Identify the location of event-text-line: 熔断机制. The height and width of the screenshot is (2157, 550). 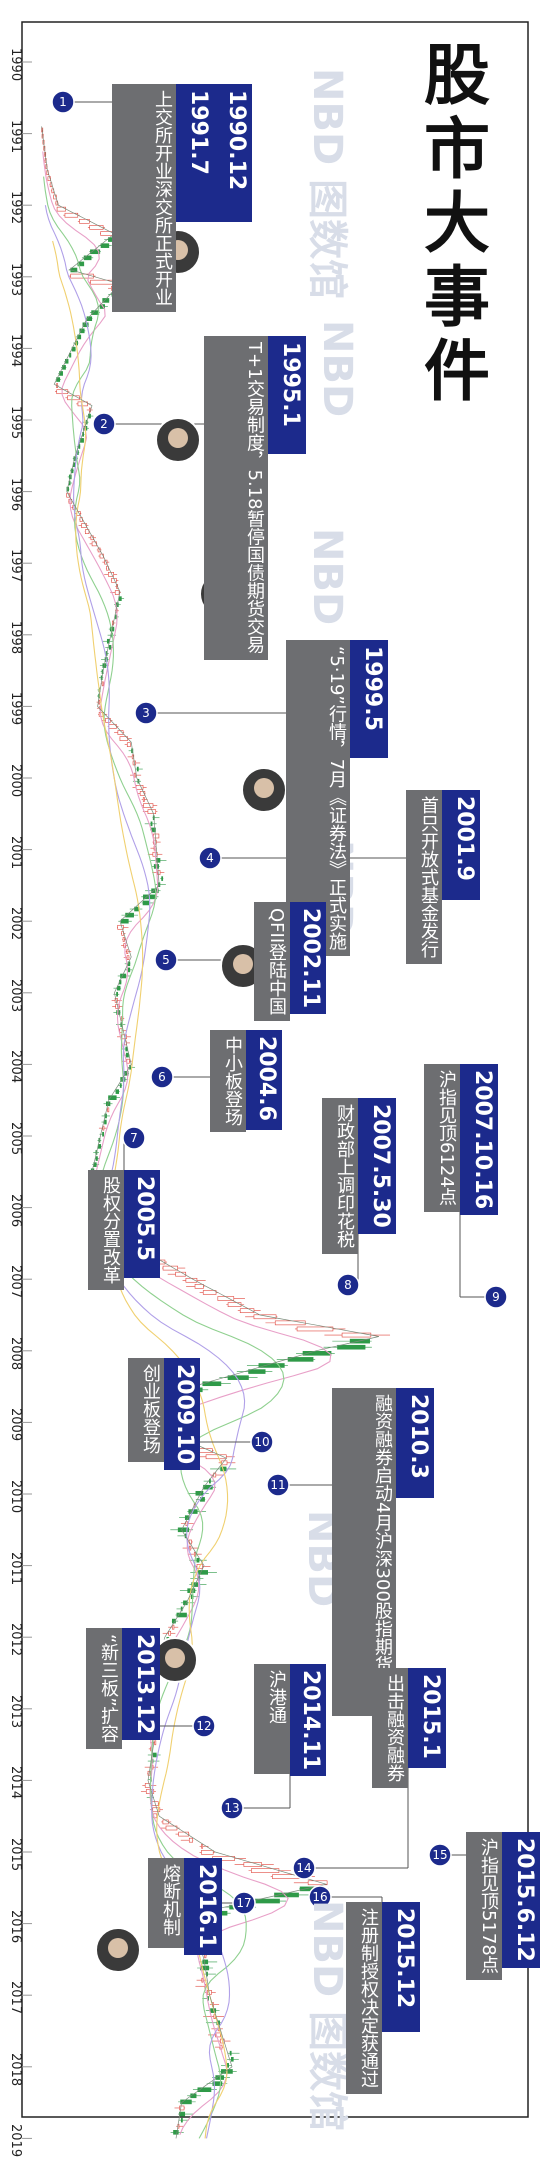
(170, 1900).